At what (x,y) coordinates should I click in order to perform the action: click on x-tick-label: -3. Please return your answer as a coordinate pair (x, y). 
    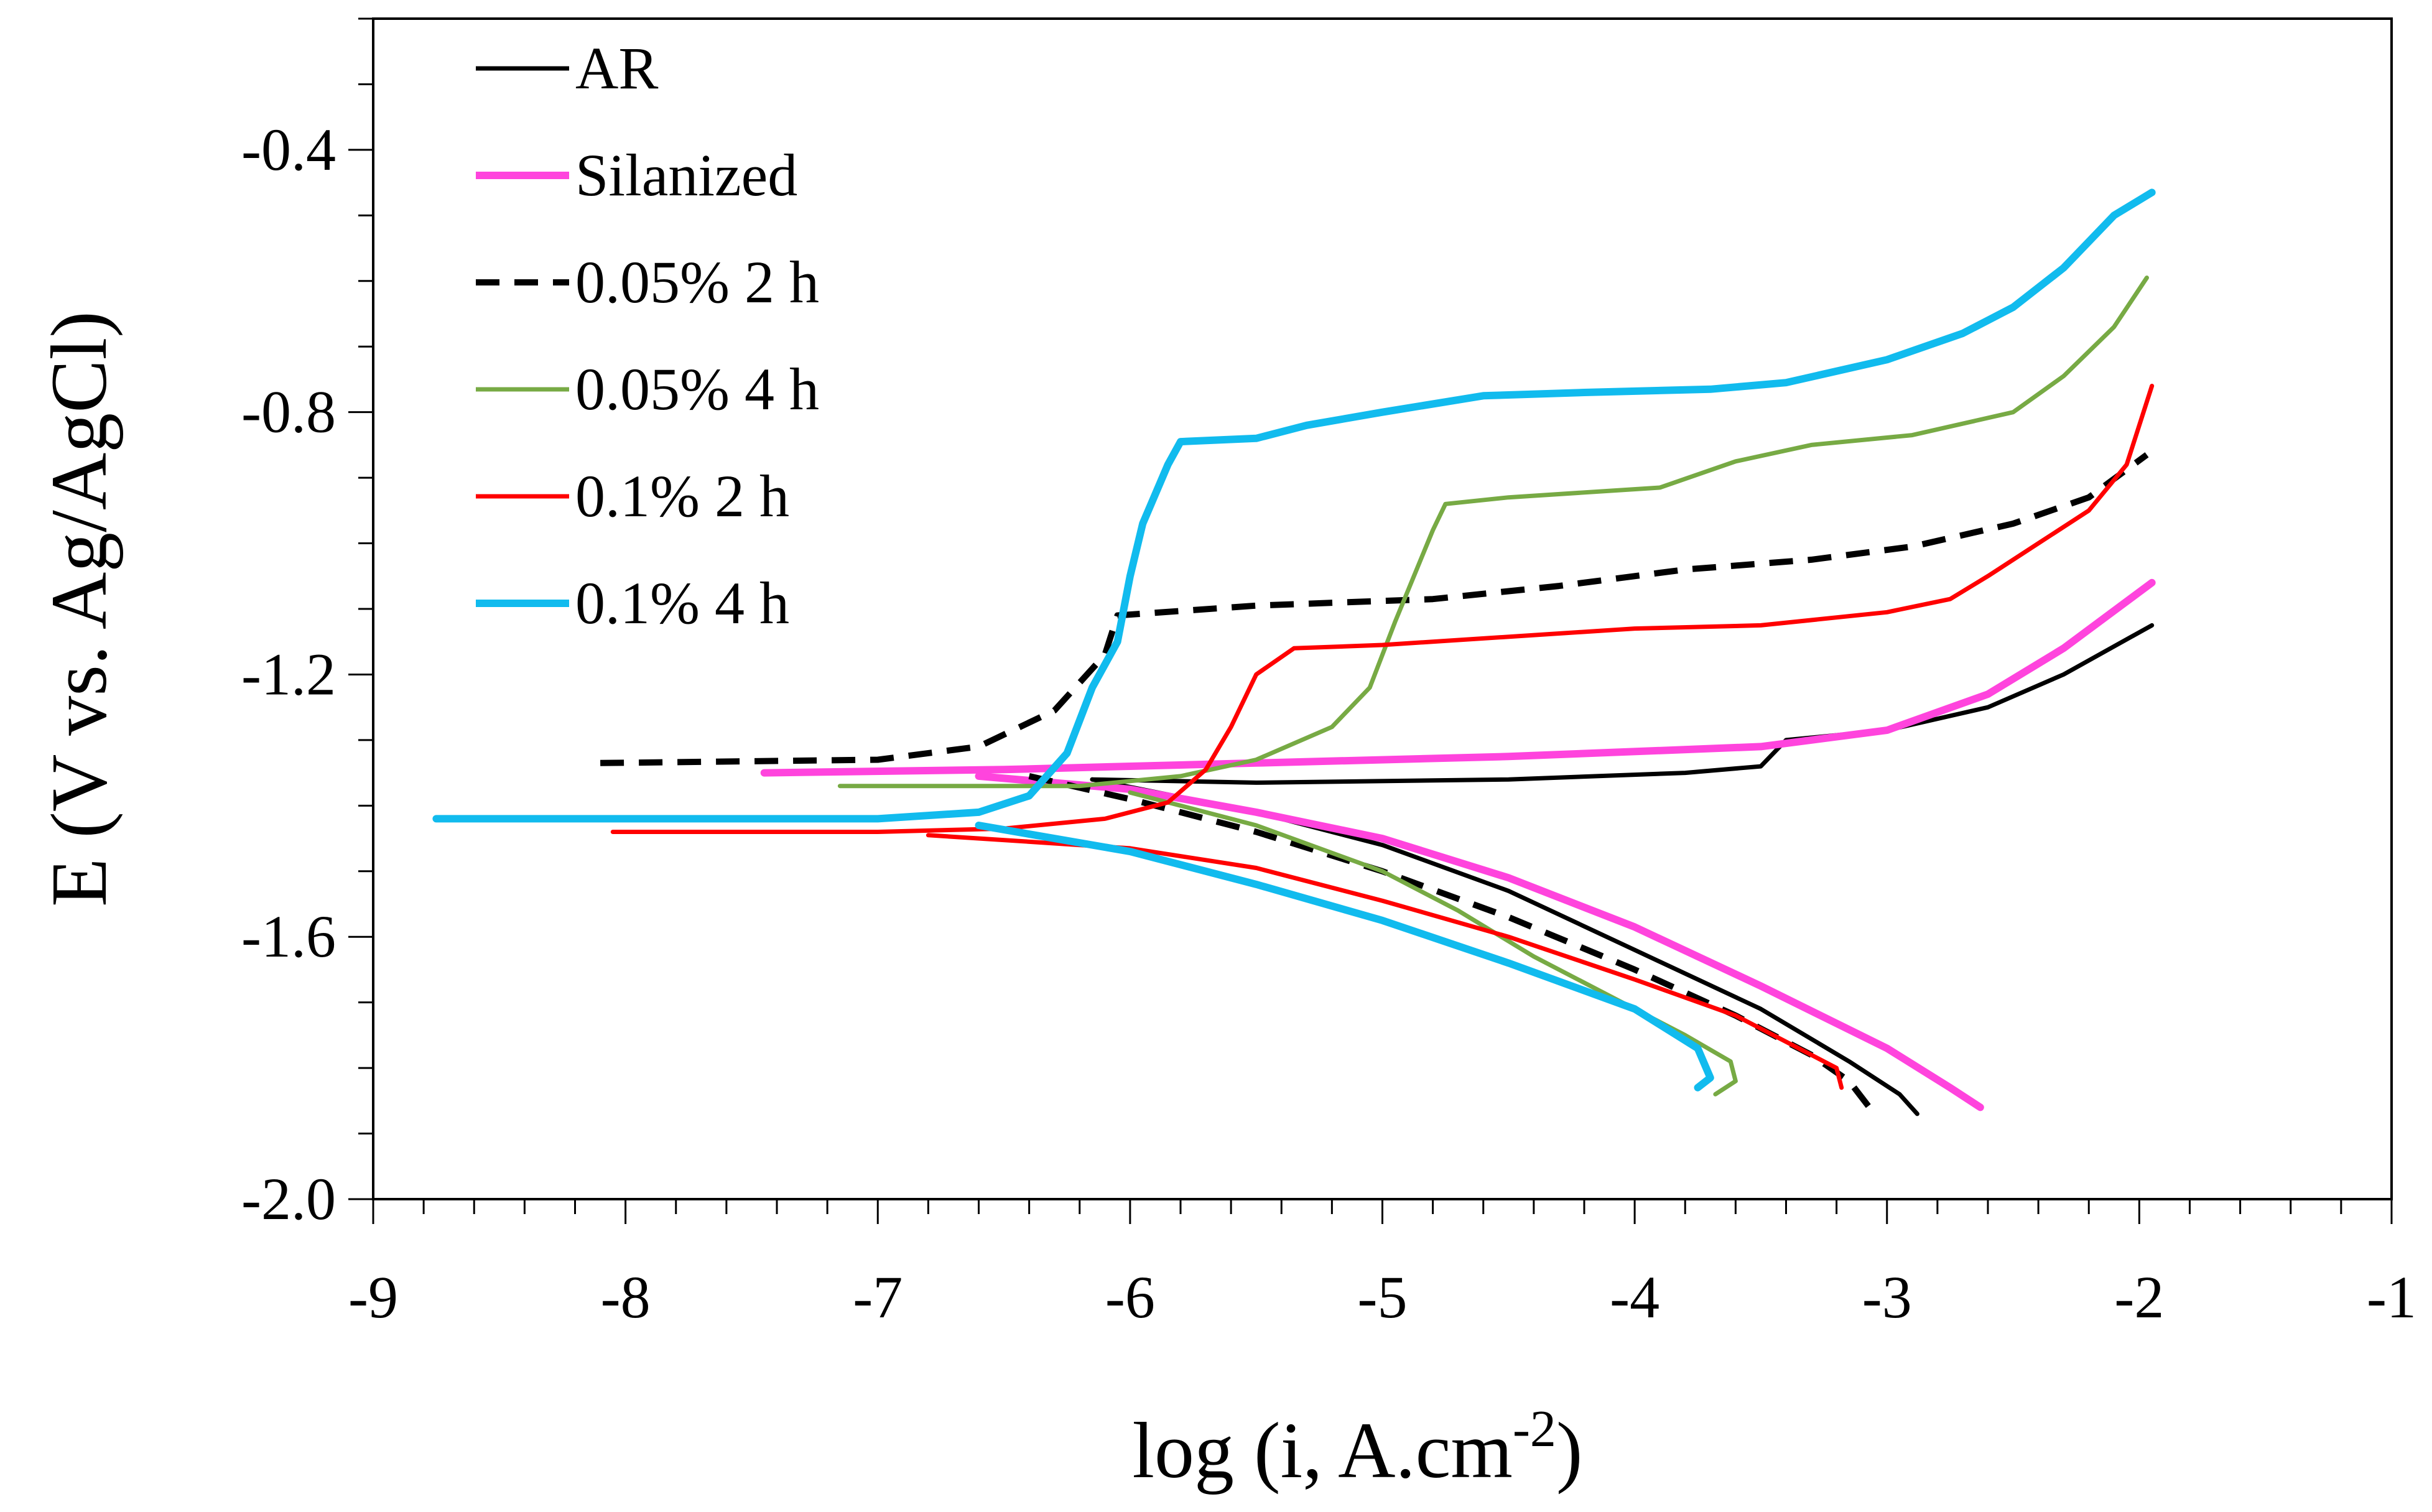
    Looking at the image, I should click on (1887, 1297).